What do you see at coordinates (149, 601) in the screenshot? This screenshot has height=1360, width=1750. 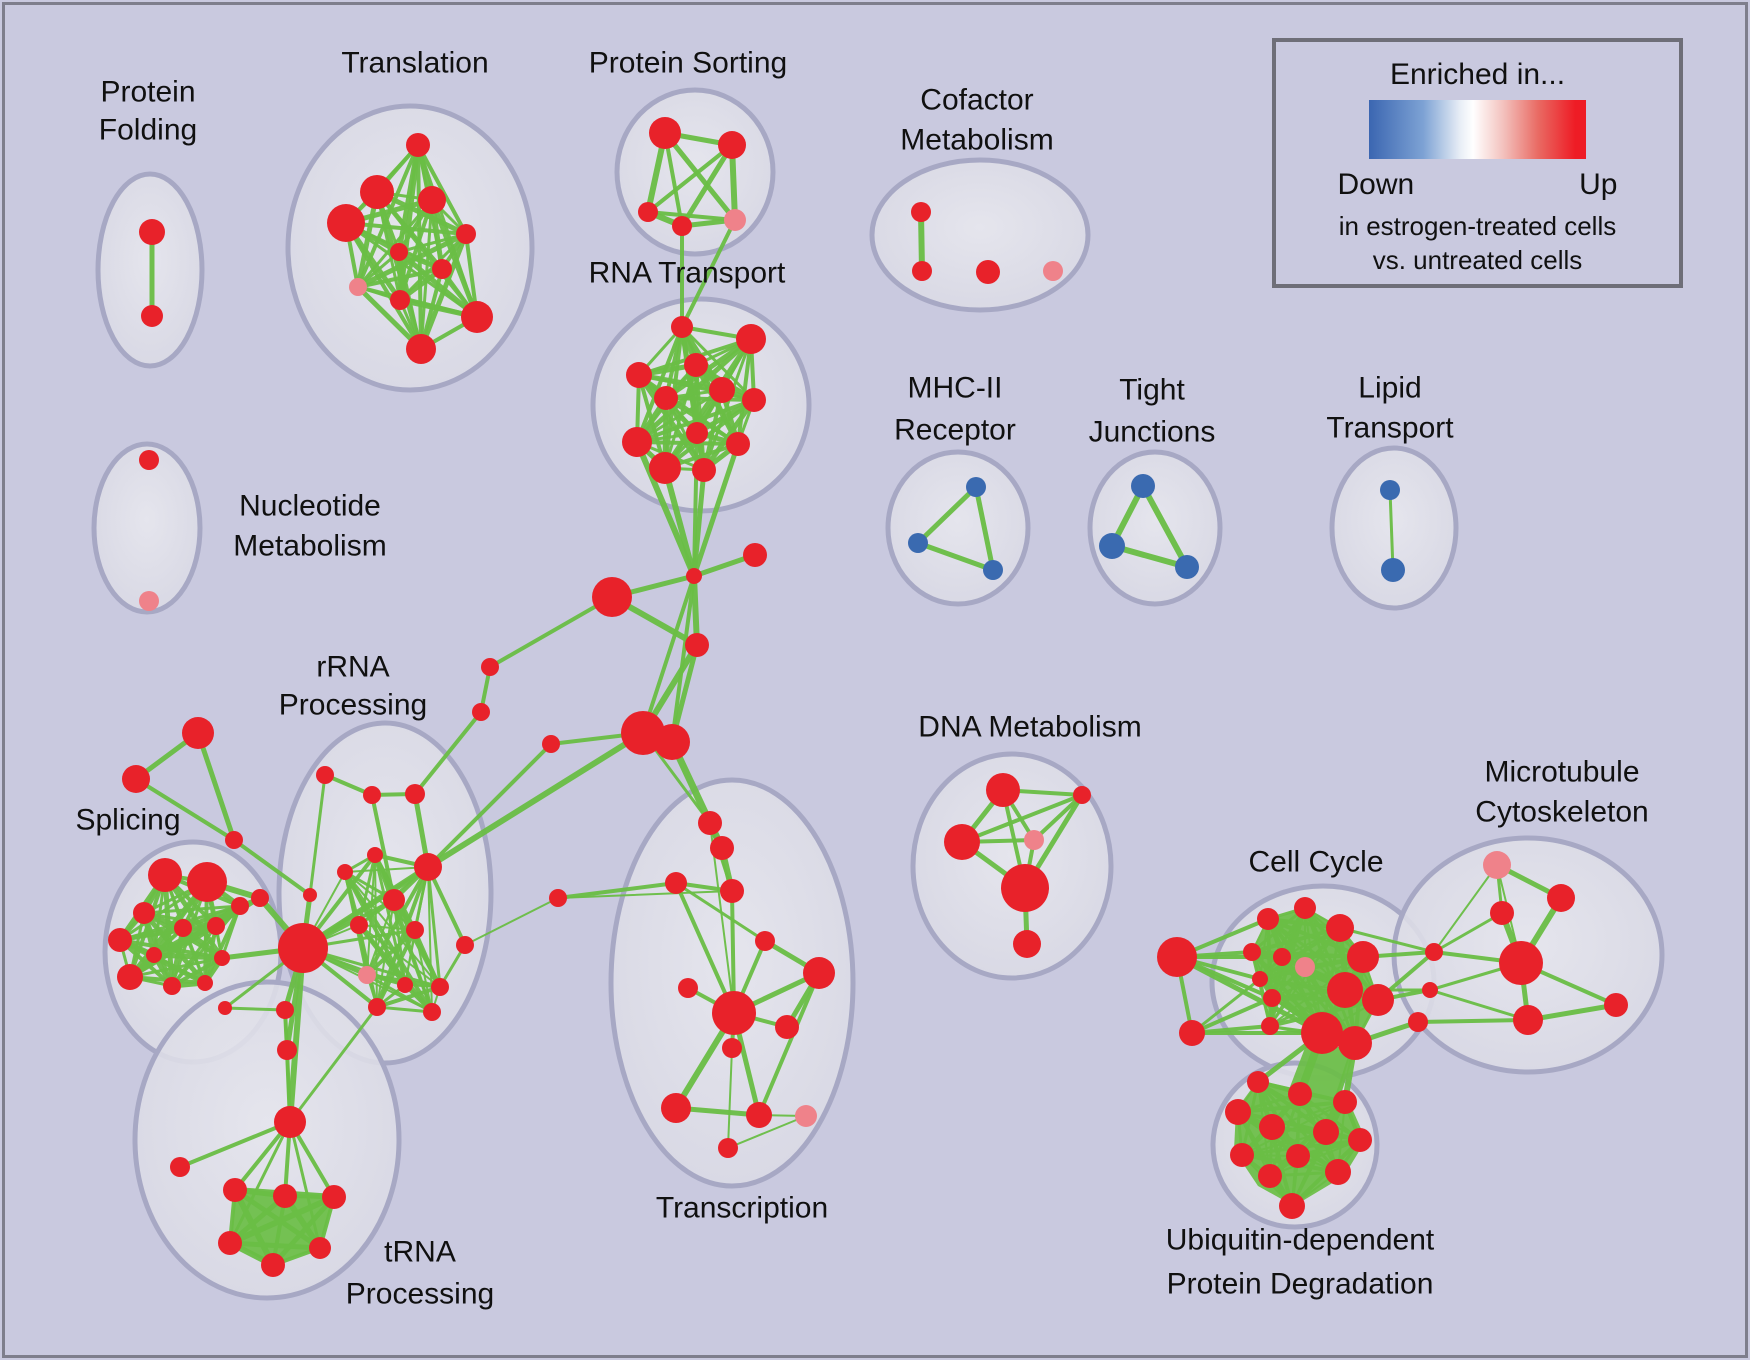 I see `nucleotide-metabolism-node` at bounding box center [149, 601].